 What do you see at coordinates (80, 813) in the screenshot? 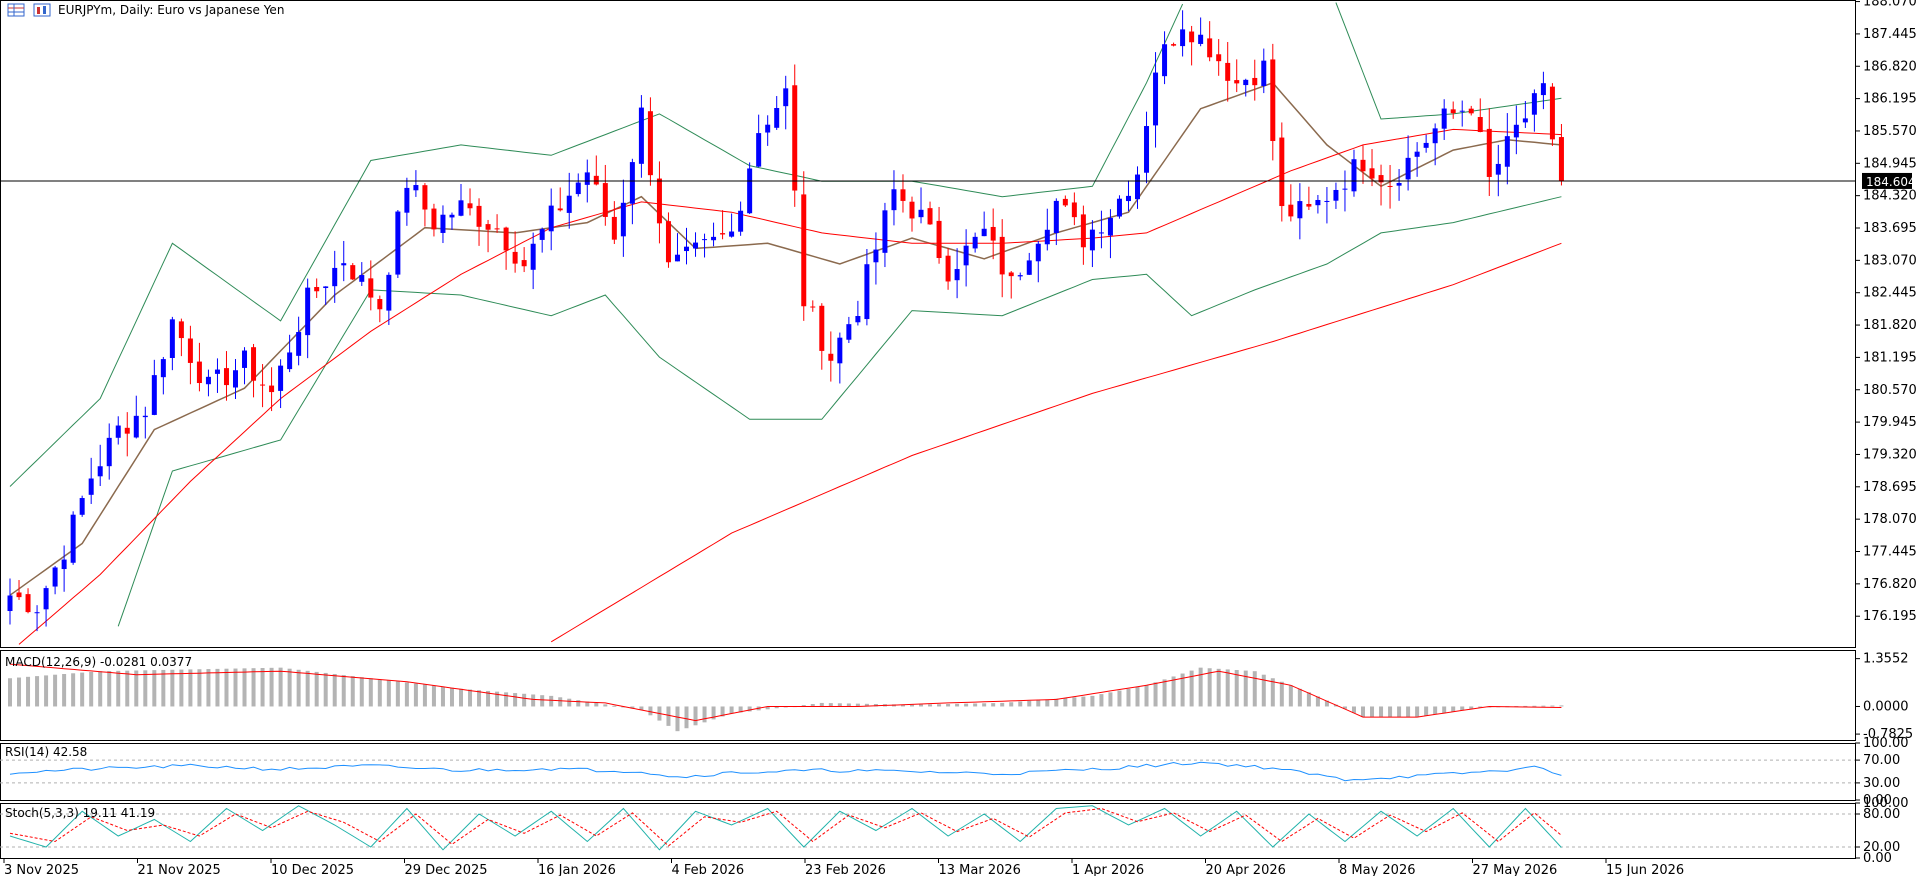
I see `stochastic-label: Stoch(5,3,3) 19.11 41.19` at bounding box center [80, 813].